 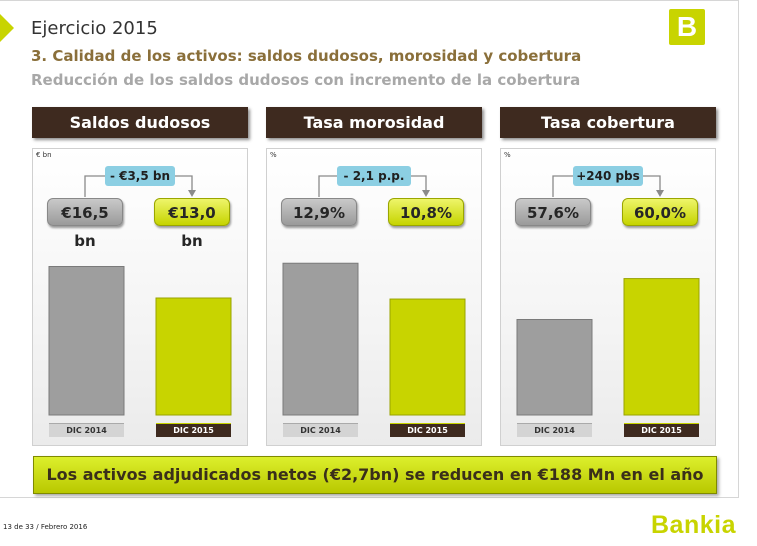 I want to click on chart-title-saldos: Saldos dudosos, so click(x=140, y=122).